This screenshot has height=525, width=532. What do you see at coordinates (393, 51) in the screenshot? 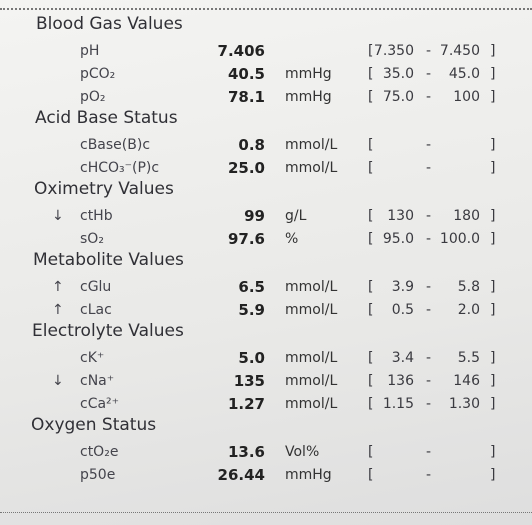
I see `range-low: 7.350` at bounding box center [393, 51].